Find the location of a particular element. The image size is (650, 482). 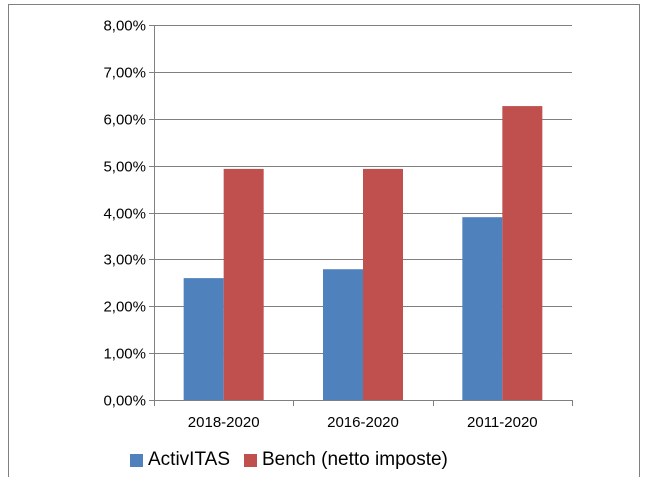

y-tick-label: 5,00% is located at coordinates (124, 167).